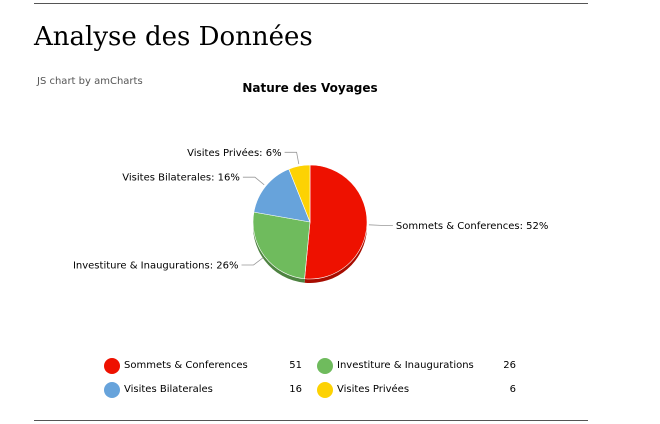 This screenshot has height=424, width=660. Describe the element at coordinates (282, 195) in the screenshot. I see `pie-slice-visites-bilaterales` at that location.